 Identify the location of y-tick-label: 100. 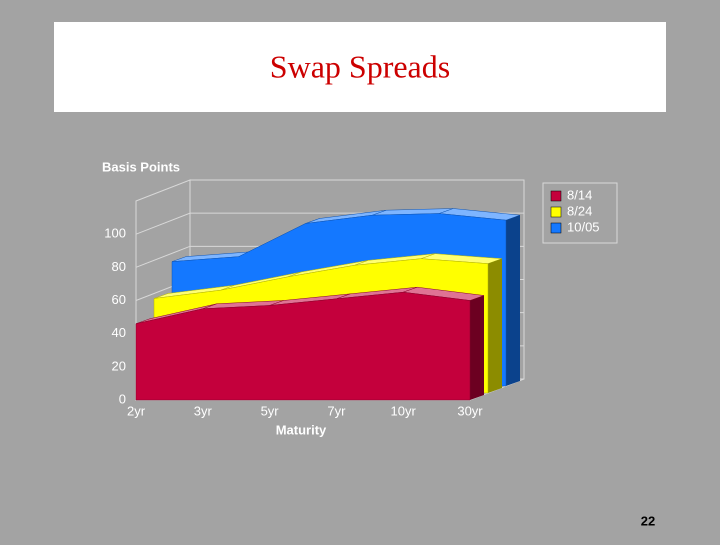
(115, 233).